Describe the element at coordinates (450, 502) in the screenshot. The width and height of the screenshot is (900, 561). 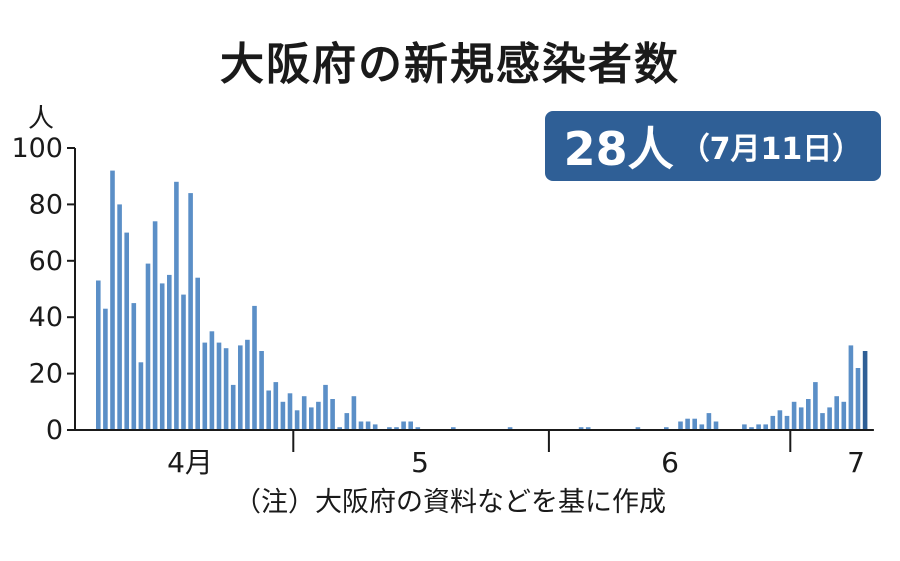
I see `source-note: （注）大阪府の資料などを基に作成` at that location.